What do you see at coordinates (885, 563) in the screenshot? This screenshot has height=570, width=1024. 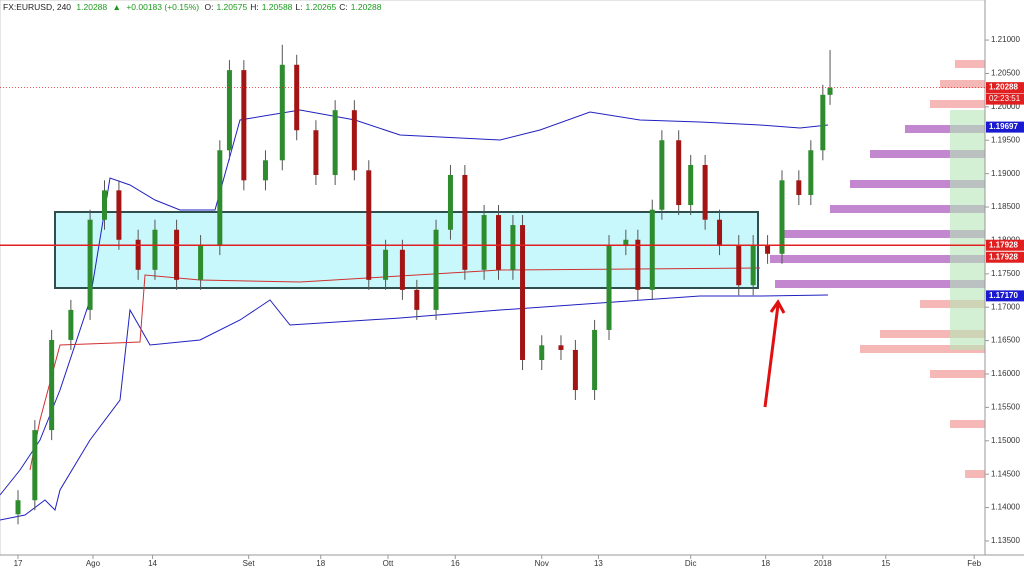 I see `x-tick-label: 15` at bounding box center [885, 563].